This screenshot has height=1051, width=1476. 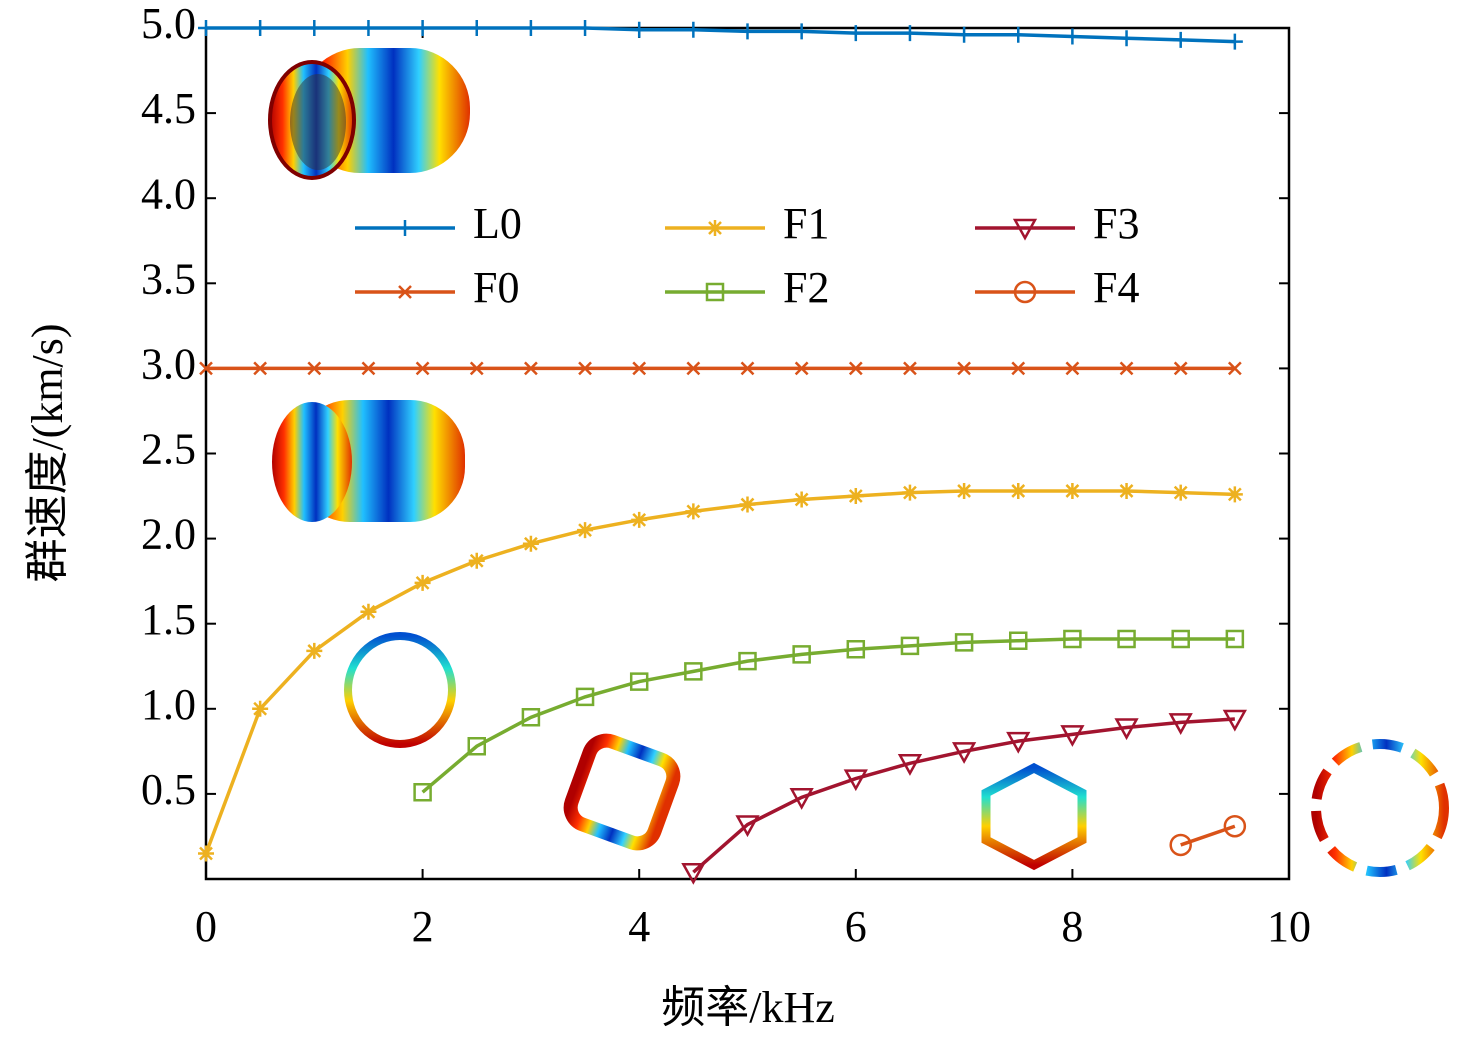 I want to click on y-tick-label: 3.5, so click(x=168, y=278).